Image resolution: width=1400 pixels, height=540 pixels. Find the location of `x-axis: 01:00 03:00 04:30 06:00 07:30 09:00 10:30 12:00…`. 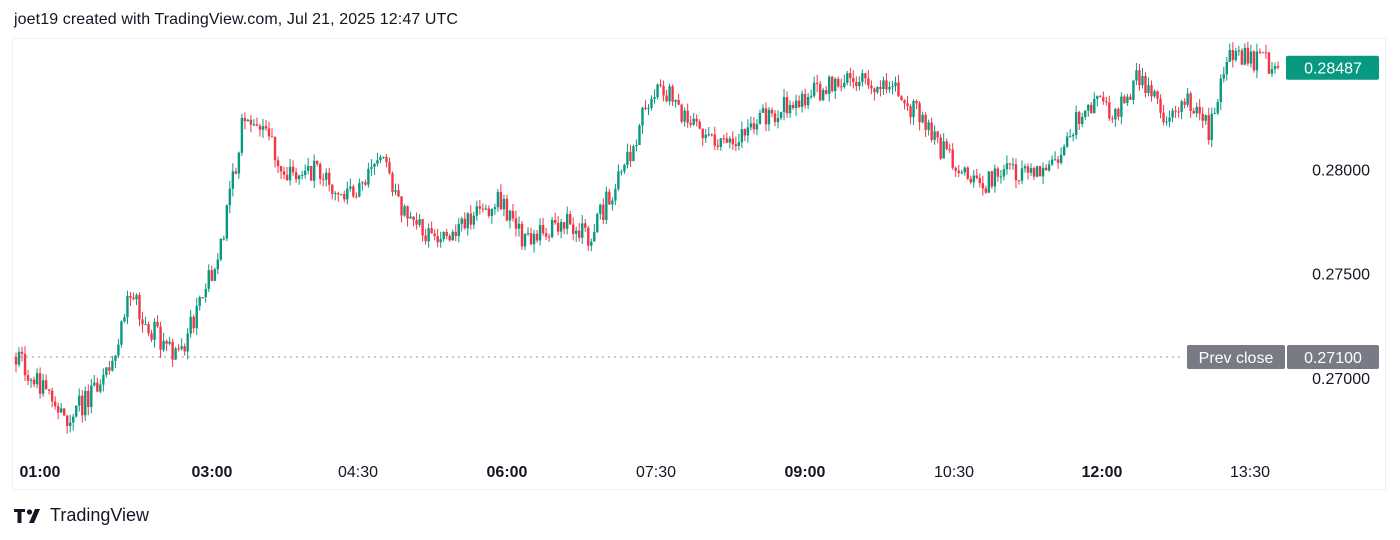

x-axis: 01:00 03:00 04:30 06:00 07:30 09:00 10:30 12:00… is located at coordinates (645, 472).